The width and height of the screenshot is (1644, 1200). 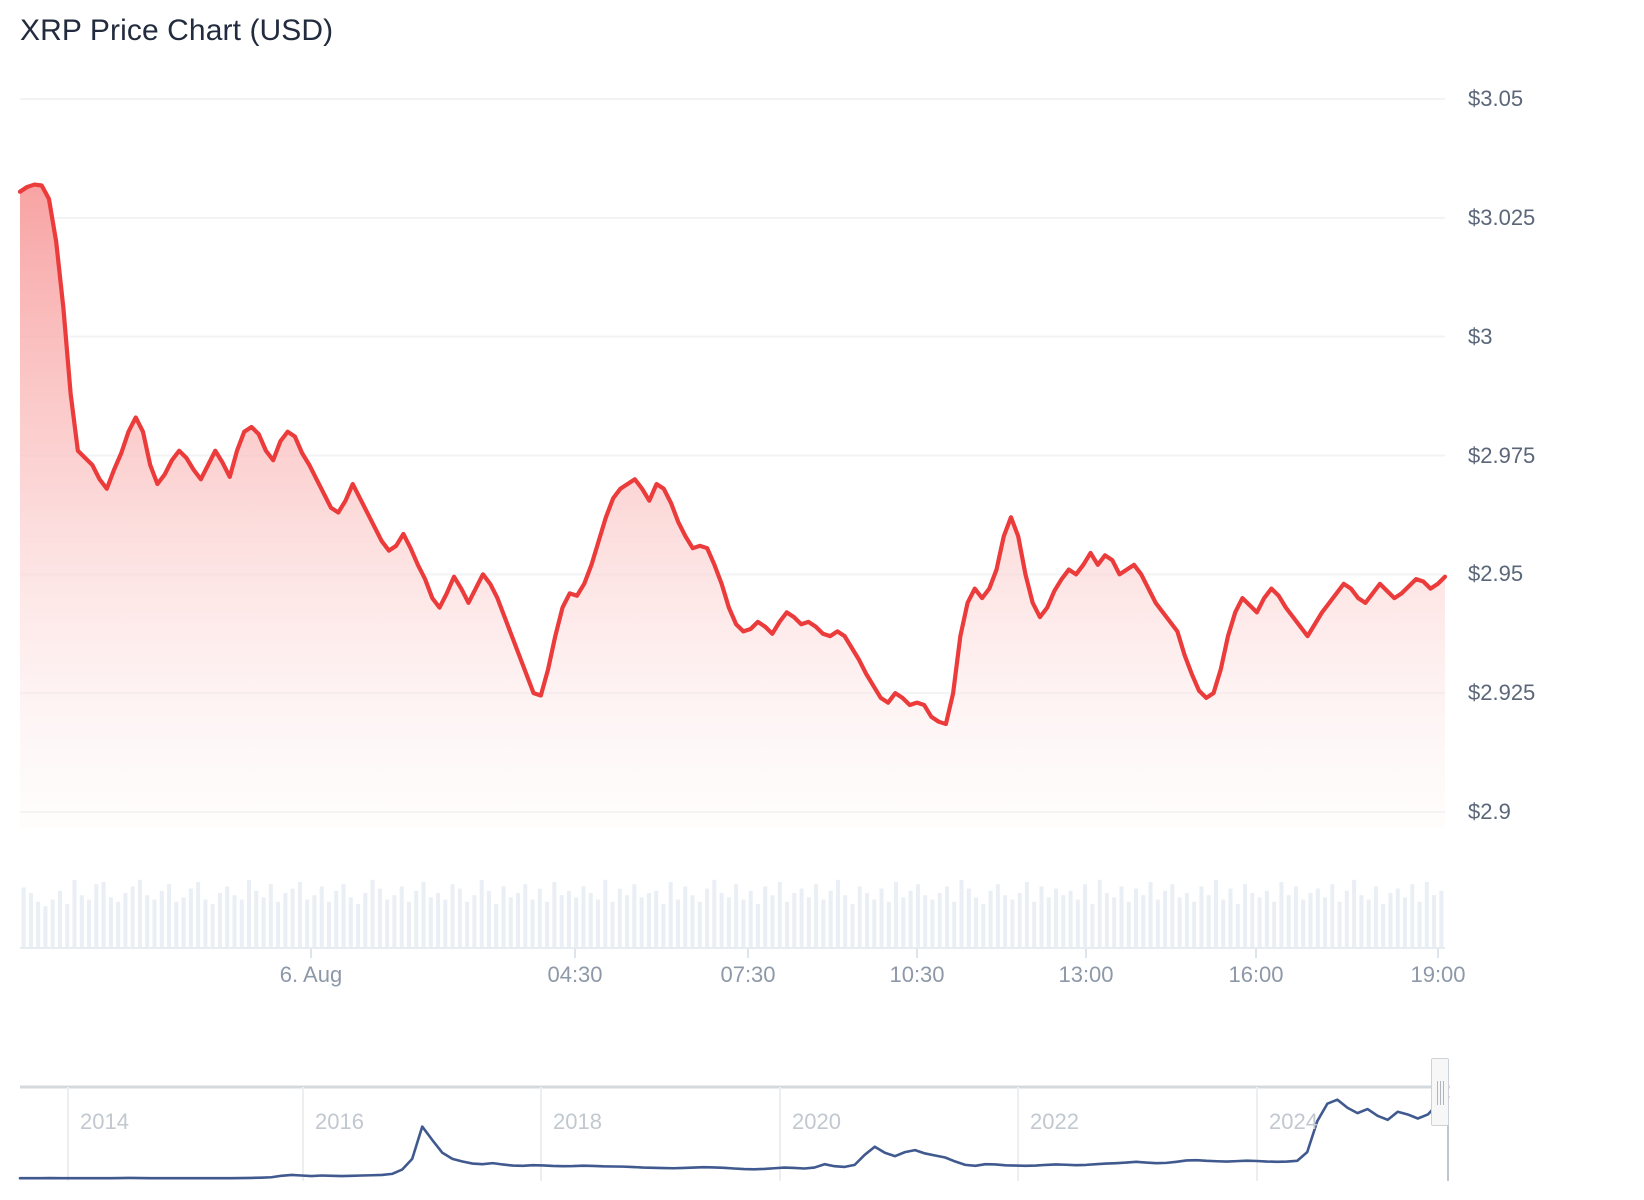 I want to click on navigator-year-label: 2016, so click(x=339, y=1121).